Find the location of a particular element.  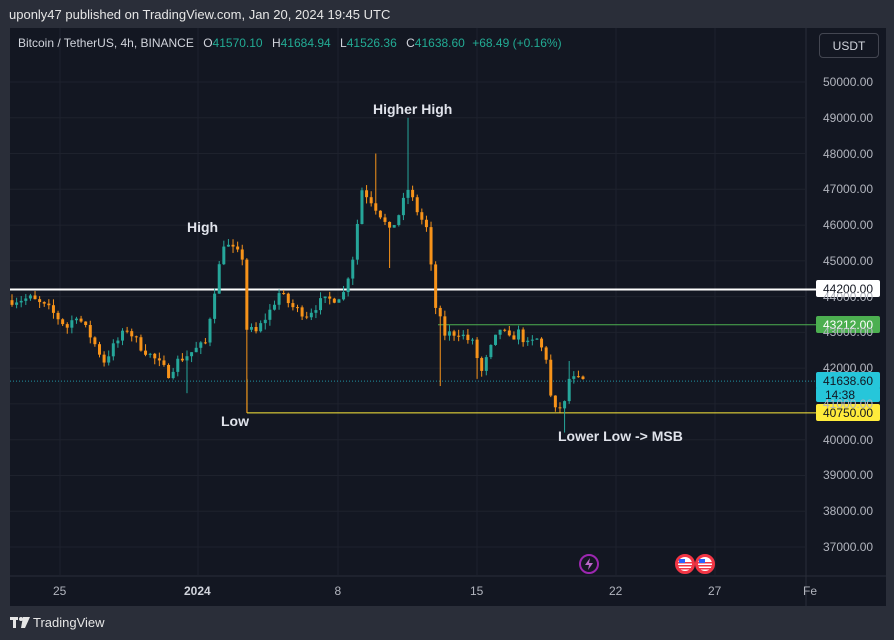

price-tick-label: 37000.00 is located at coordinates (848, 547).